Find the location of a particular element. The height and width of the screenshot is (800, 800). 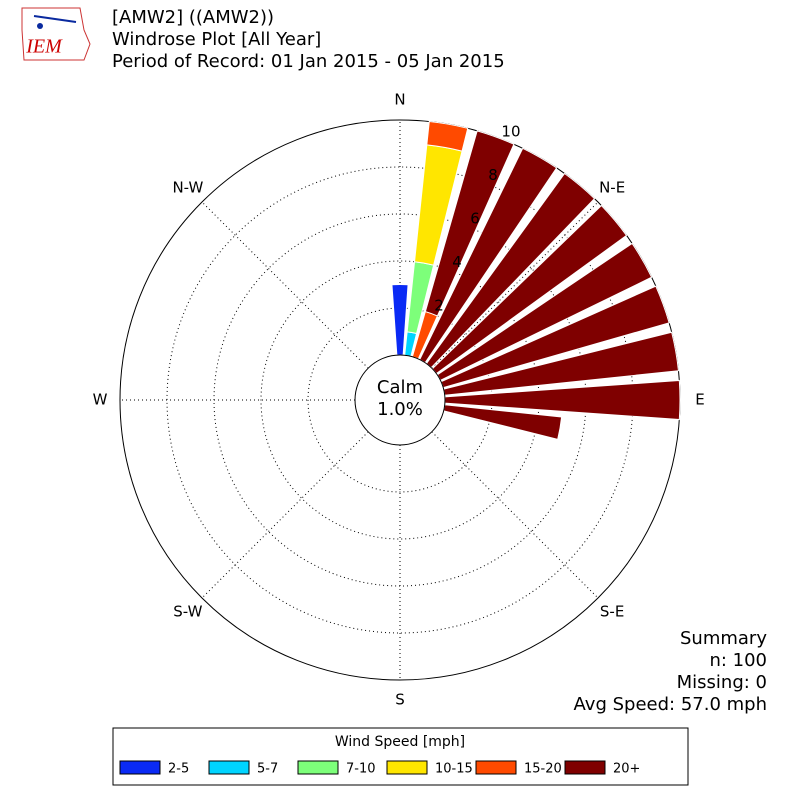

compass-label: S-W is located at coordinates (187, 612).